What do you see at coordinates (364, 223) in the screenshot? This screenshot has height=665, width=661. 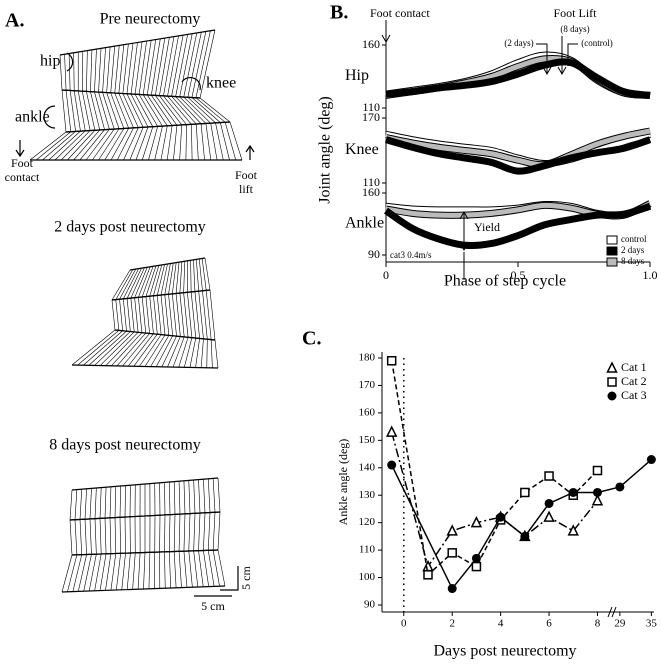 I see `joint-name: Ankle` at bounding box center [364, 223].